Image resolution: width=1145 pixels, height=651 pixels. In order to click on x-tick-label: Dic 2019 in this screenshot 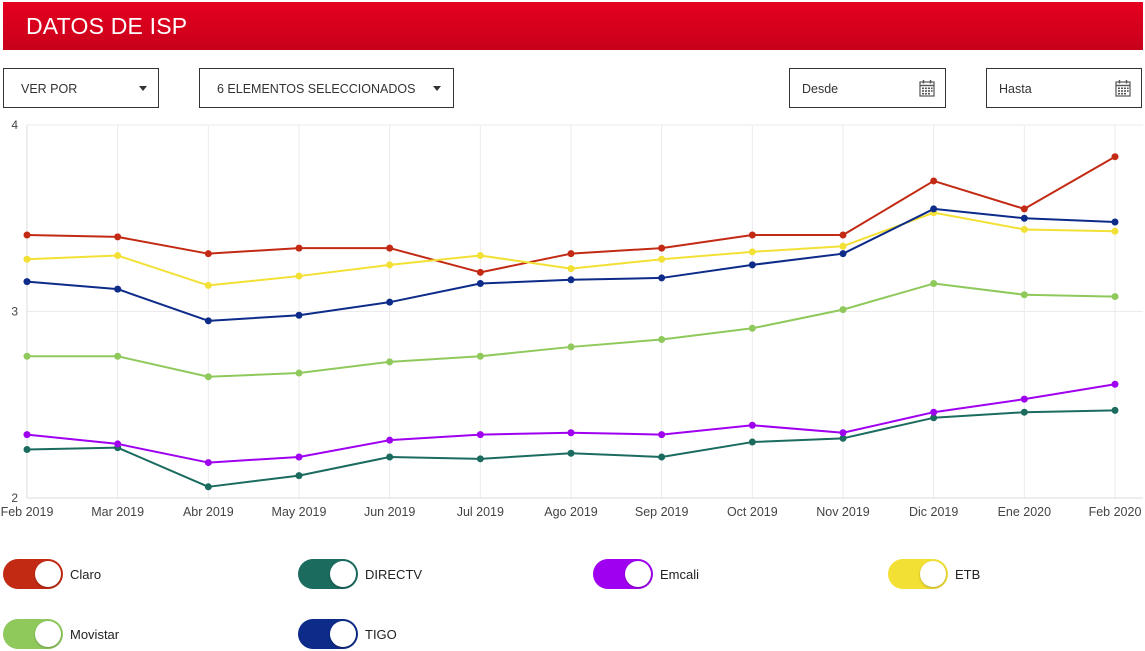, I will do `click(933, 512)`.